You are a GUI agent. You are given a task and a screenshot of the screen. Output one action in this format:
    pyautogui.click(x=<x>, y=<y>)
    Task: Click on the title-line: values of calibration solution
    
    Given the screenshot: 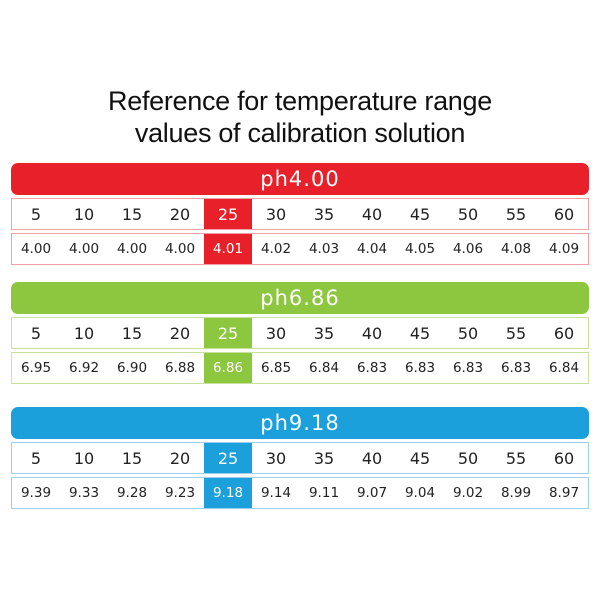 What is the action you would take?
    pyautogui.click(x=300, y=133)
    